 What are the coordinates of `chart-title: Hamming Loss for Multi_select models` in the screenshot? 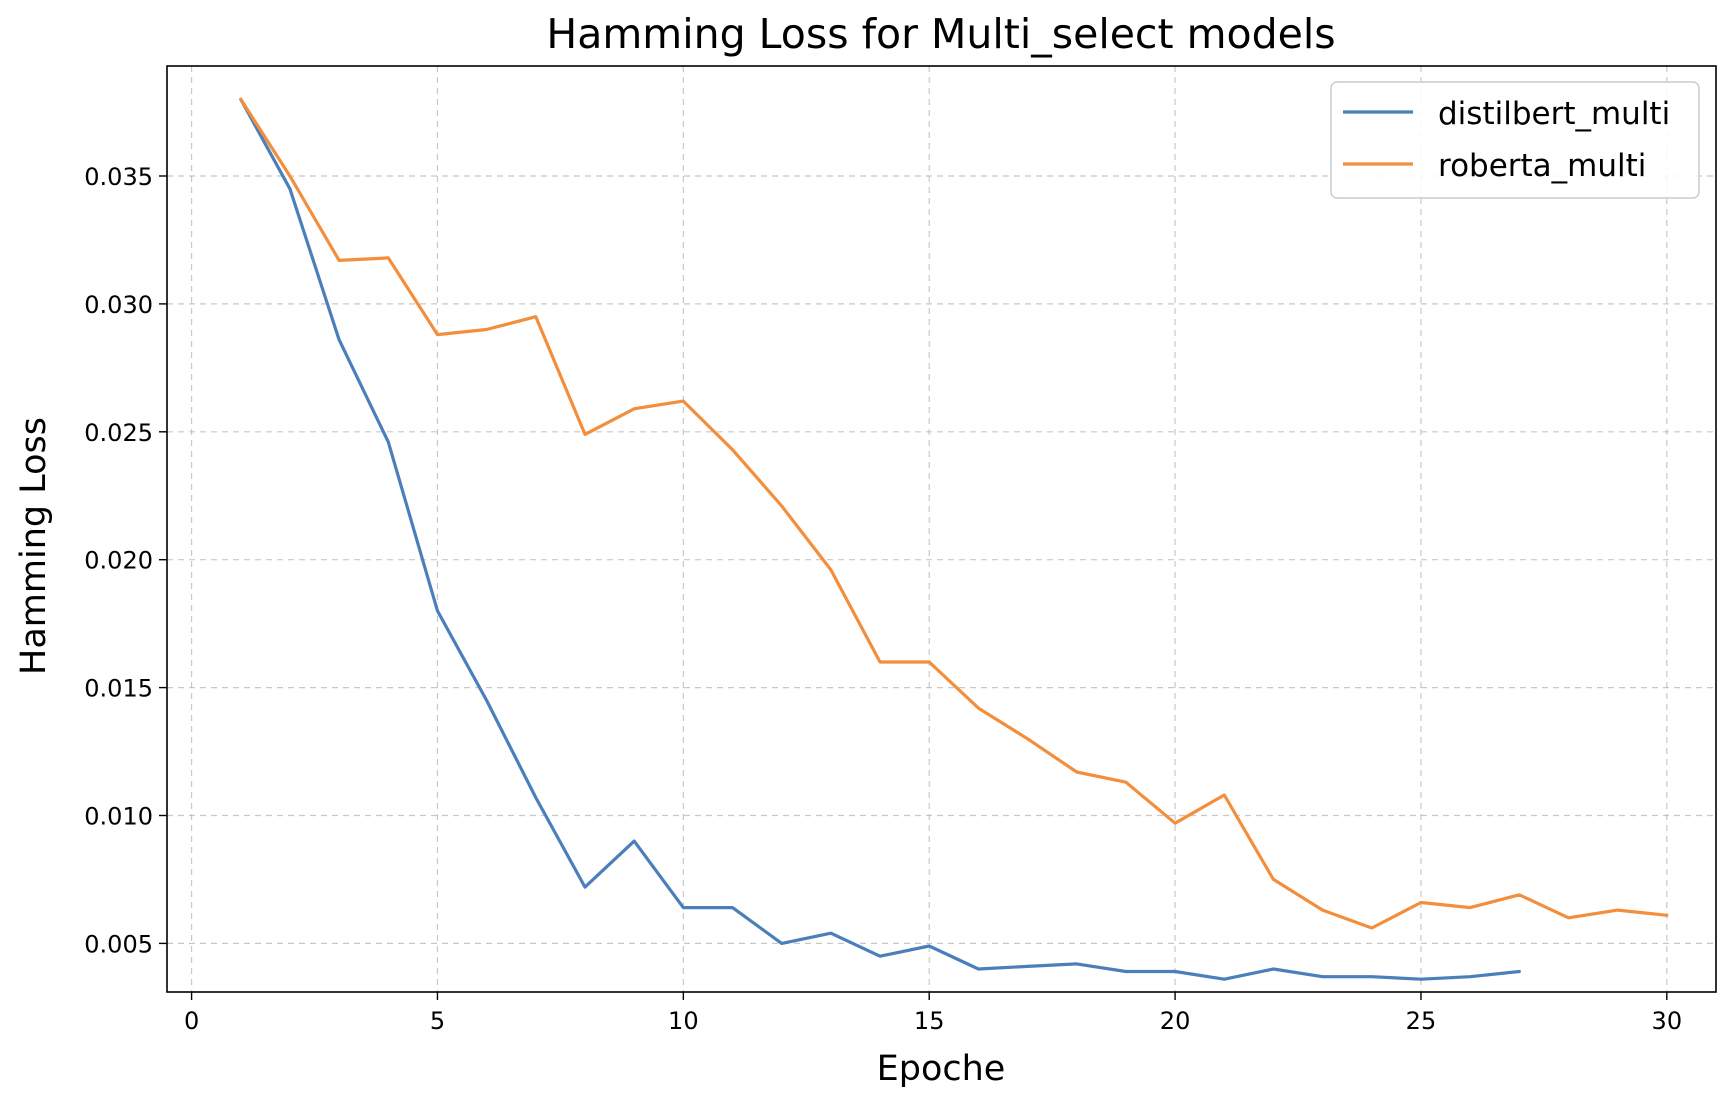 It's located at (940, 34).